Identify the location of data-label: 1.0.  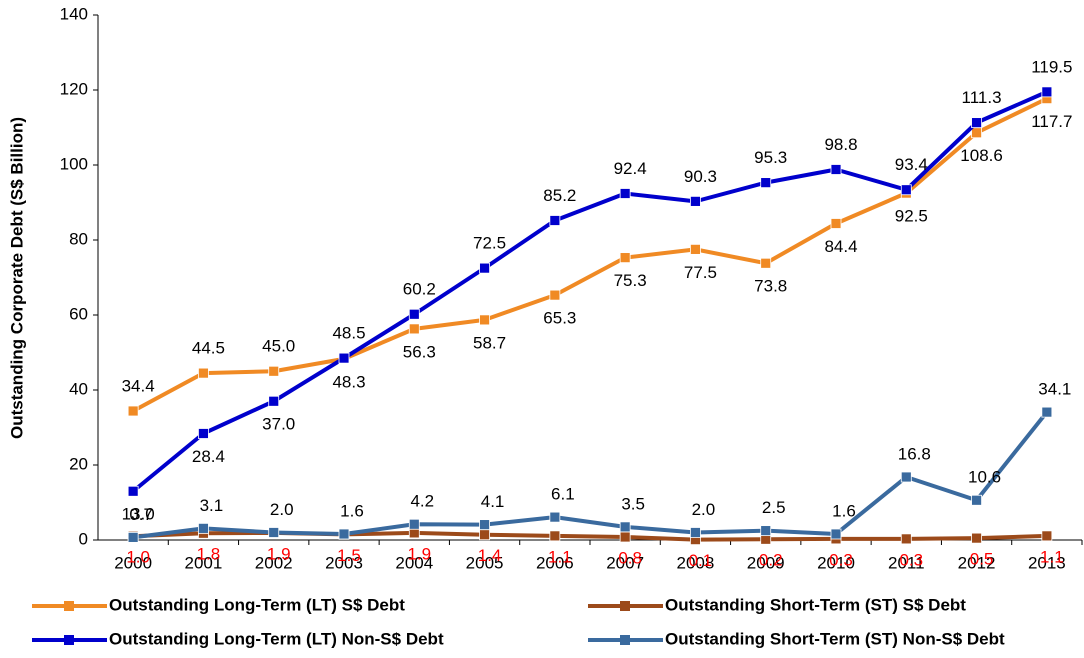
(138, 557).